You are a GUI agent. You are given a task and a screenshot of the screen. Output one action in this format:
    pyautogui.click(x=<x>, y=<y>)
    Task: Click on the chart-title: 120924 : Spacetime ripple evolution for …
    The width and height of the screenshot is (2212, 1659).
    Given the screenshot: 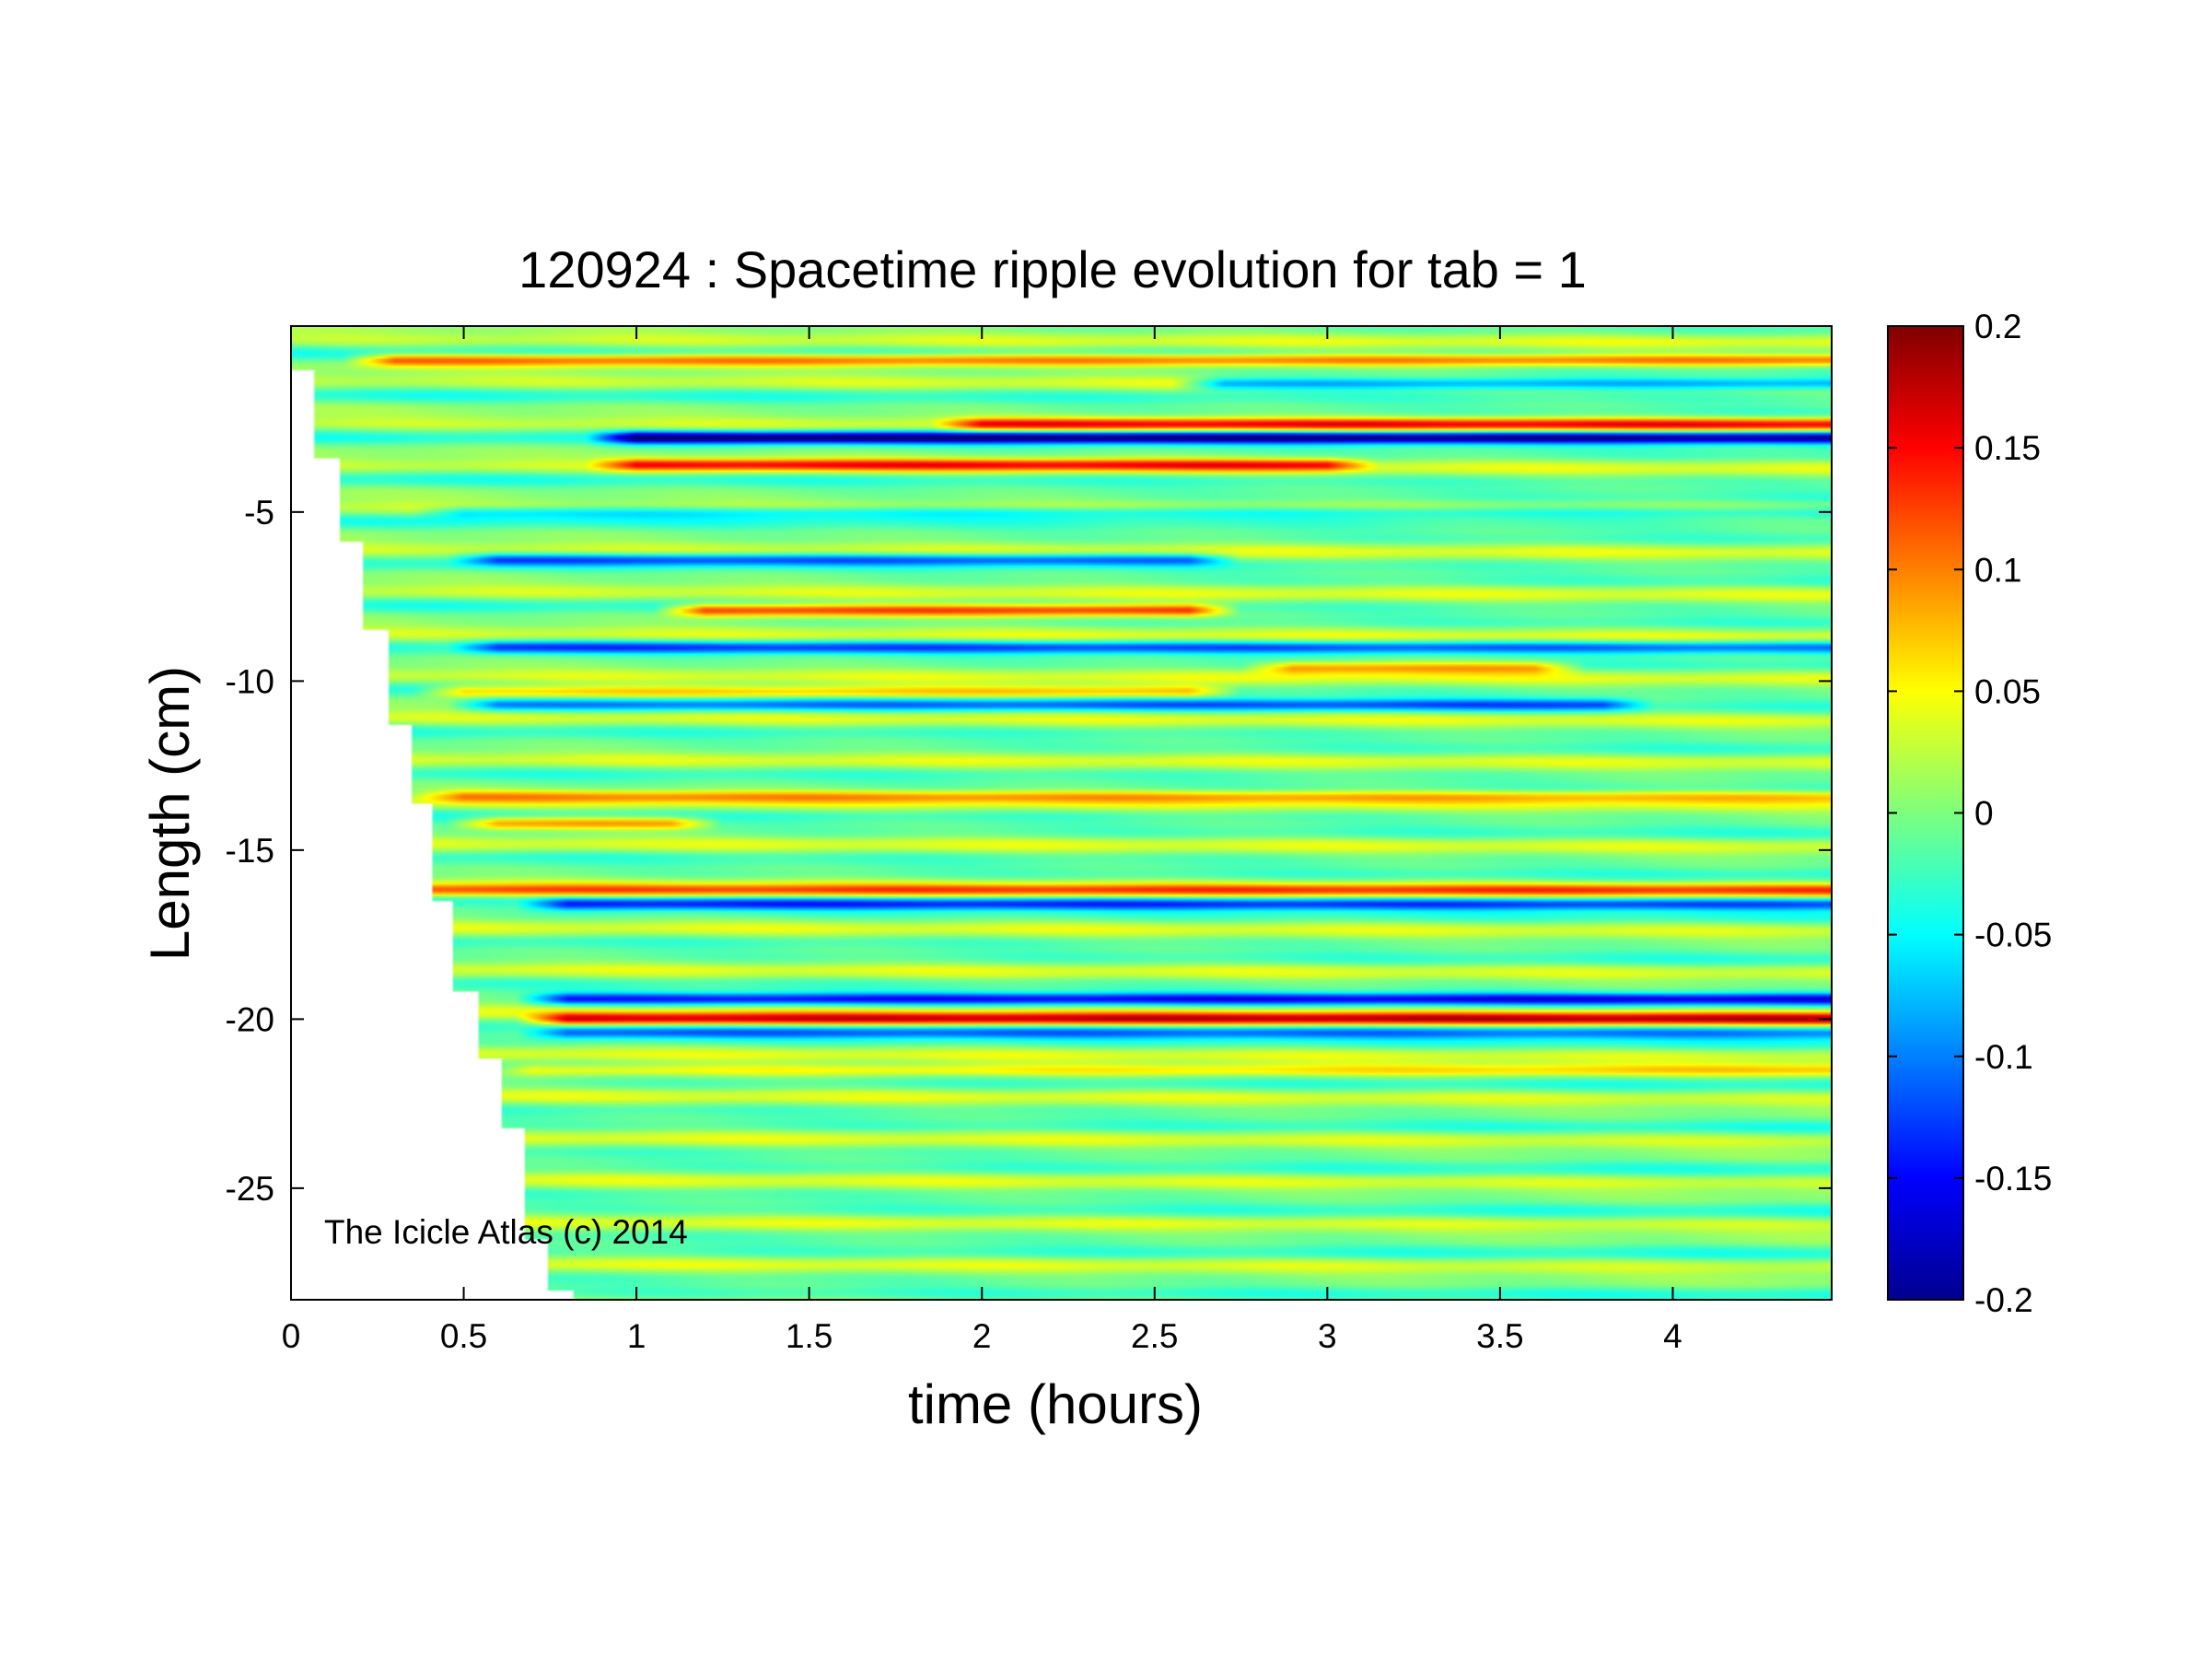 What is the action you would take?
    pyautogui.click(x=1053, y=269)
    